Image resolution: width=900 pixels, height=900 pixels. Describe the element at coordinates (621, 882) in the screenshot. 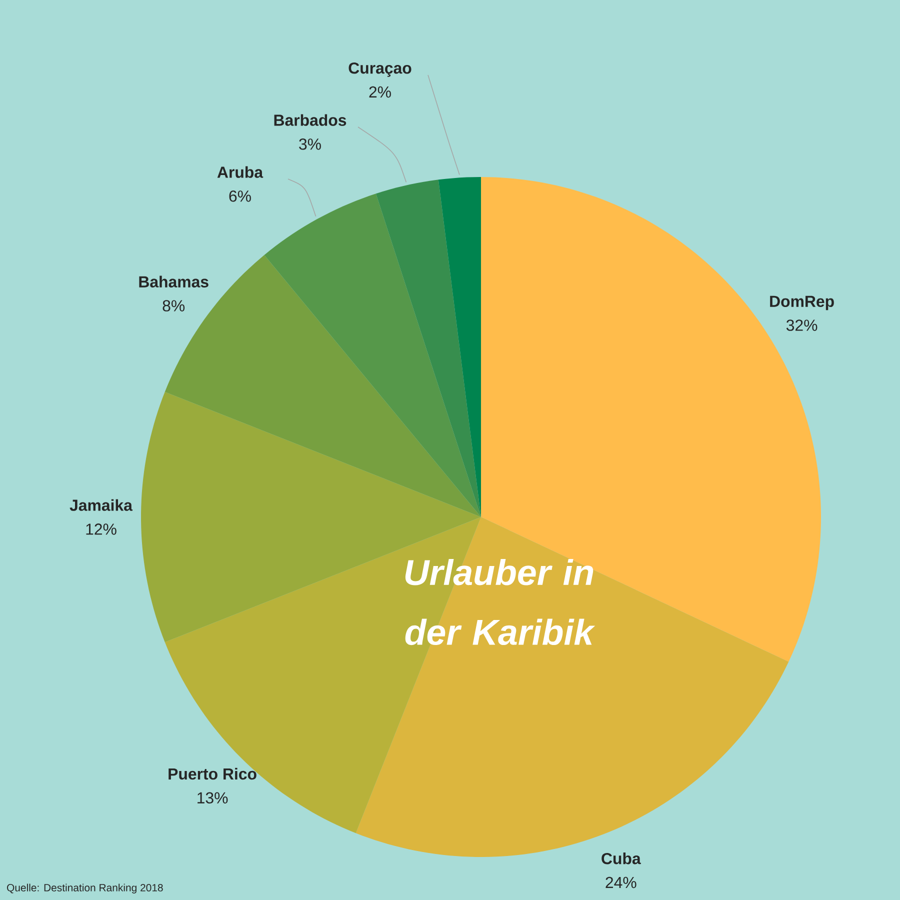

I see `data-label: 24%` at that location.